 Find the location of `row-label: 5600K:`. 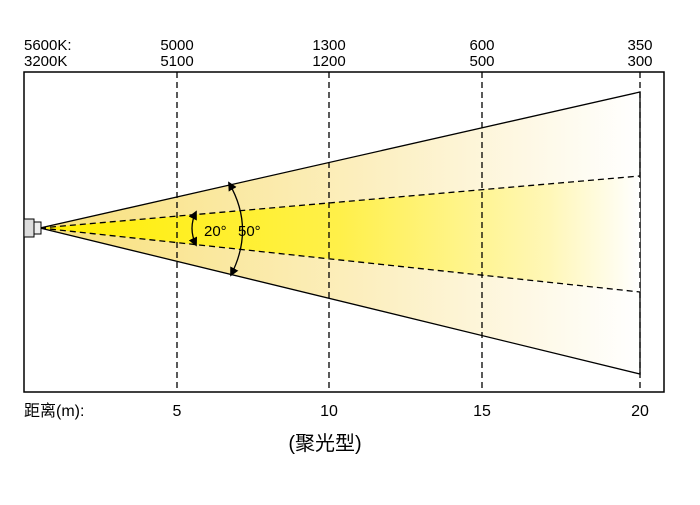

row-label: 5600K: is located at coordinates (48, 45).